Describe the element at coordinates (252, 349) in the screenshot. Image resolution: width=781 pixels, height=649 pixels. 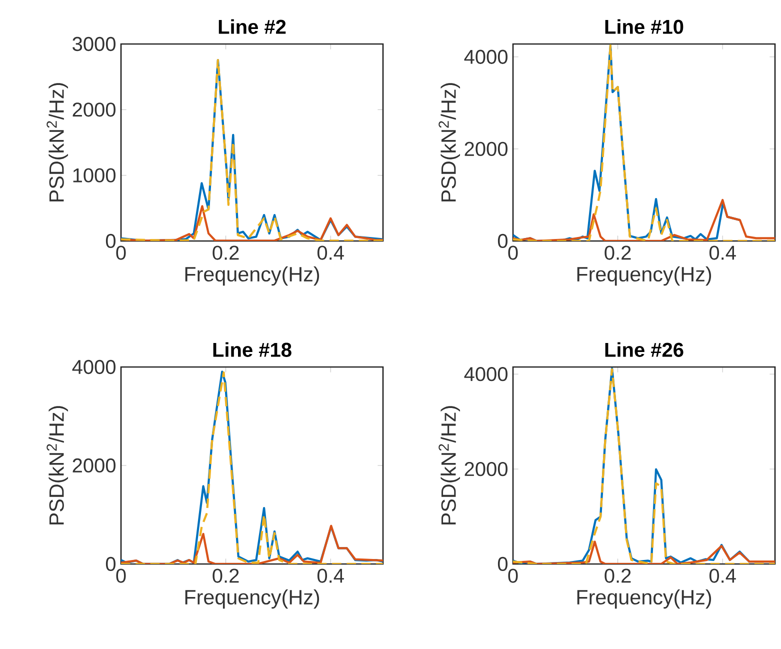
I see `chart-title: Line #18` at that location.